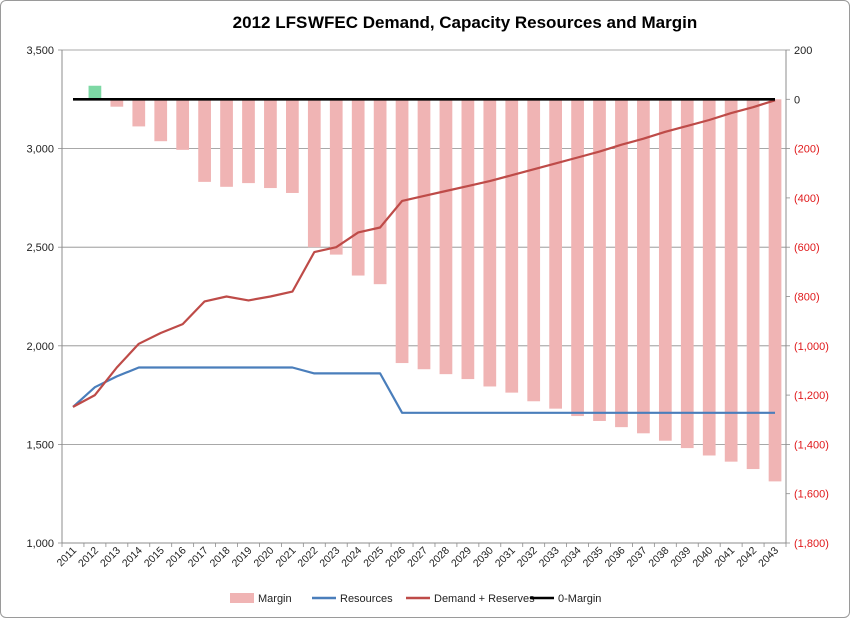  Describe the element at coordinates (395, 557) in the screenshot. I see `x-tick-label: 2026` at that location.